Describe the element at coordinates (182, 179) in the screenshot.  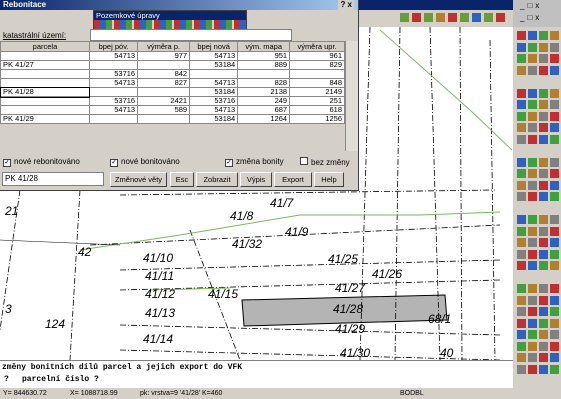
I see `button: Esc` at that location.